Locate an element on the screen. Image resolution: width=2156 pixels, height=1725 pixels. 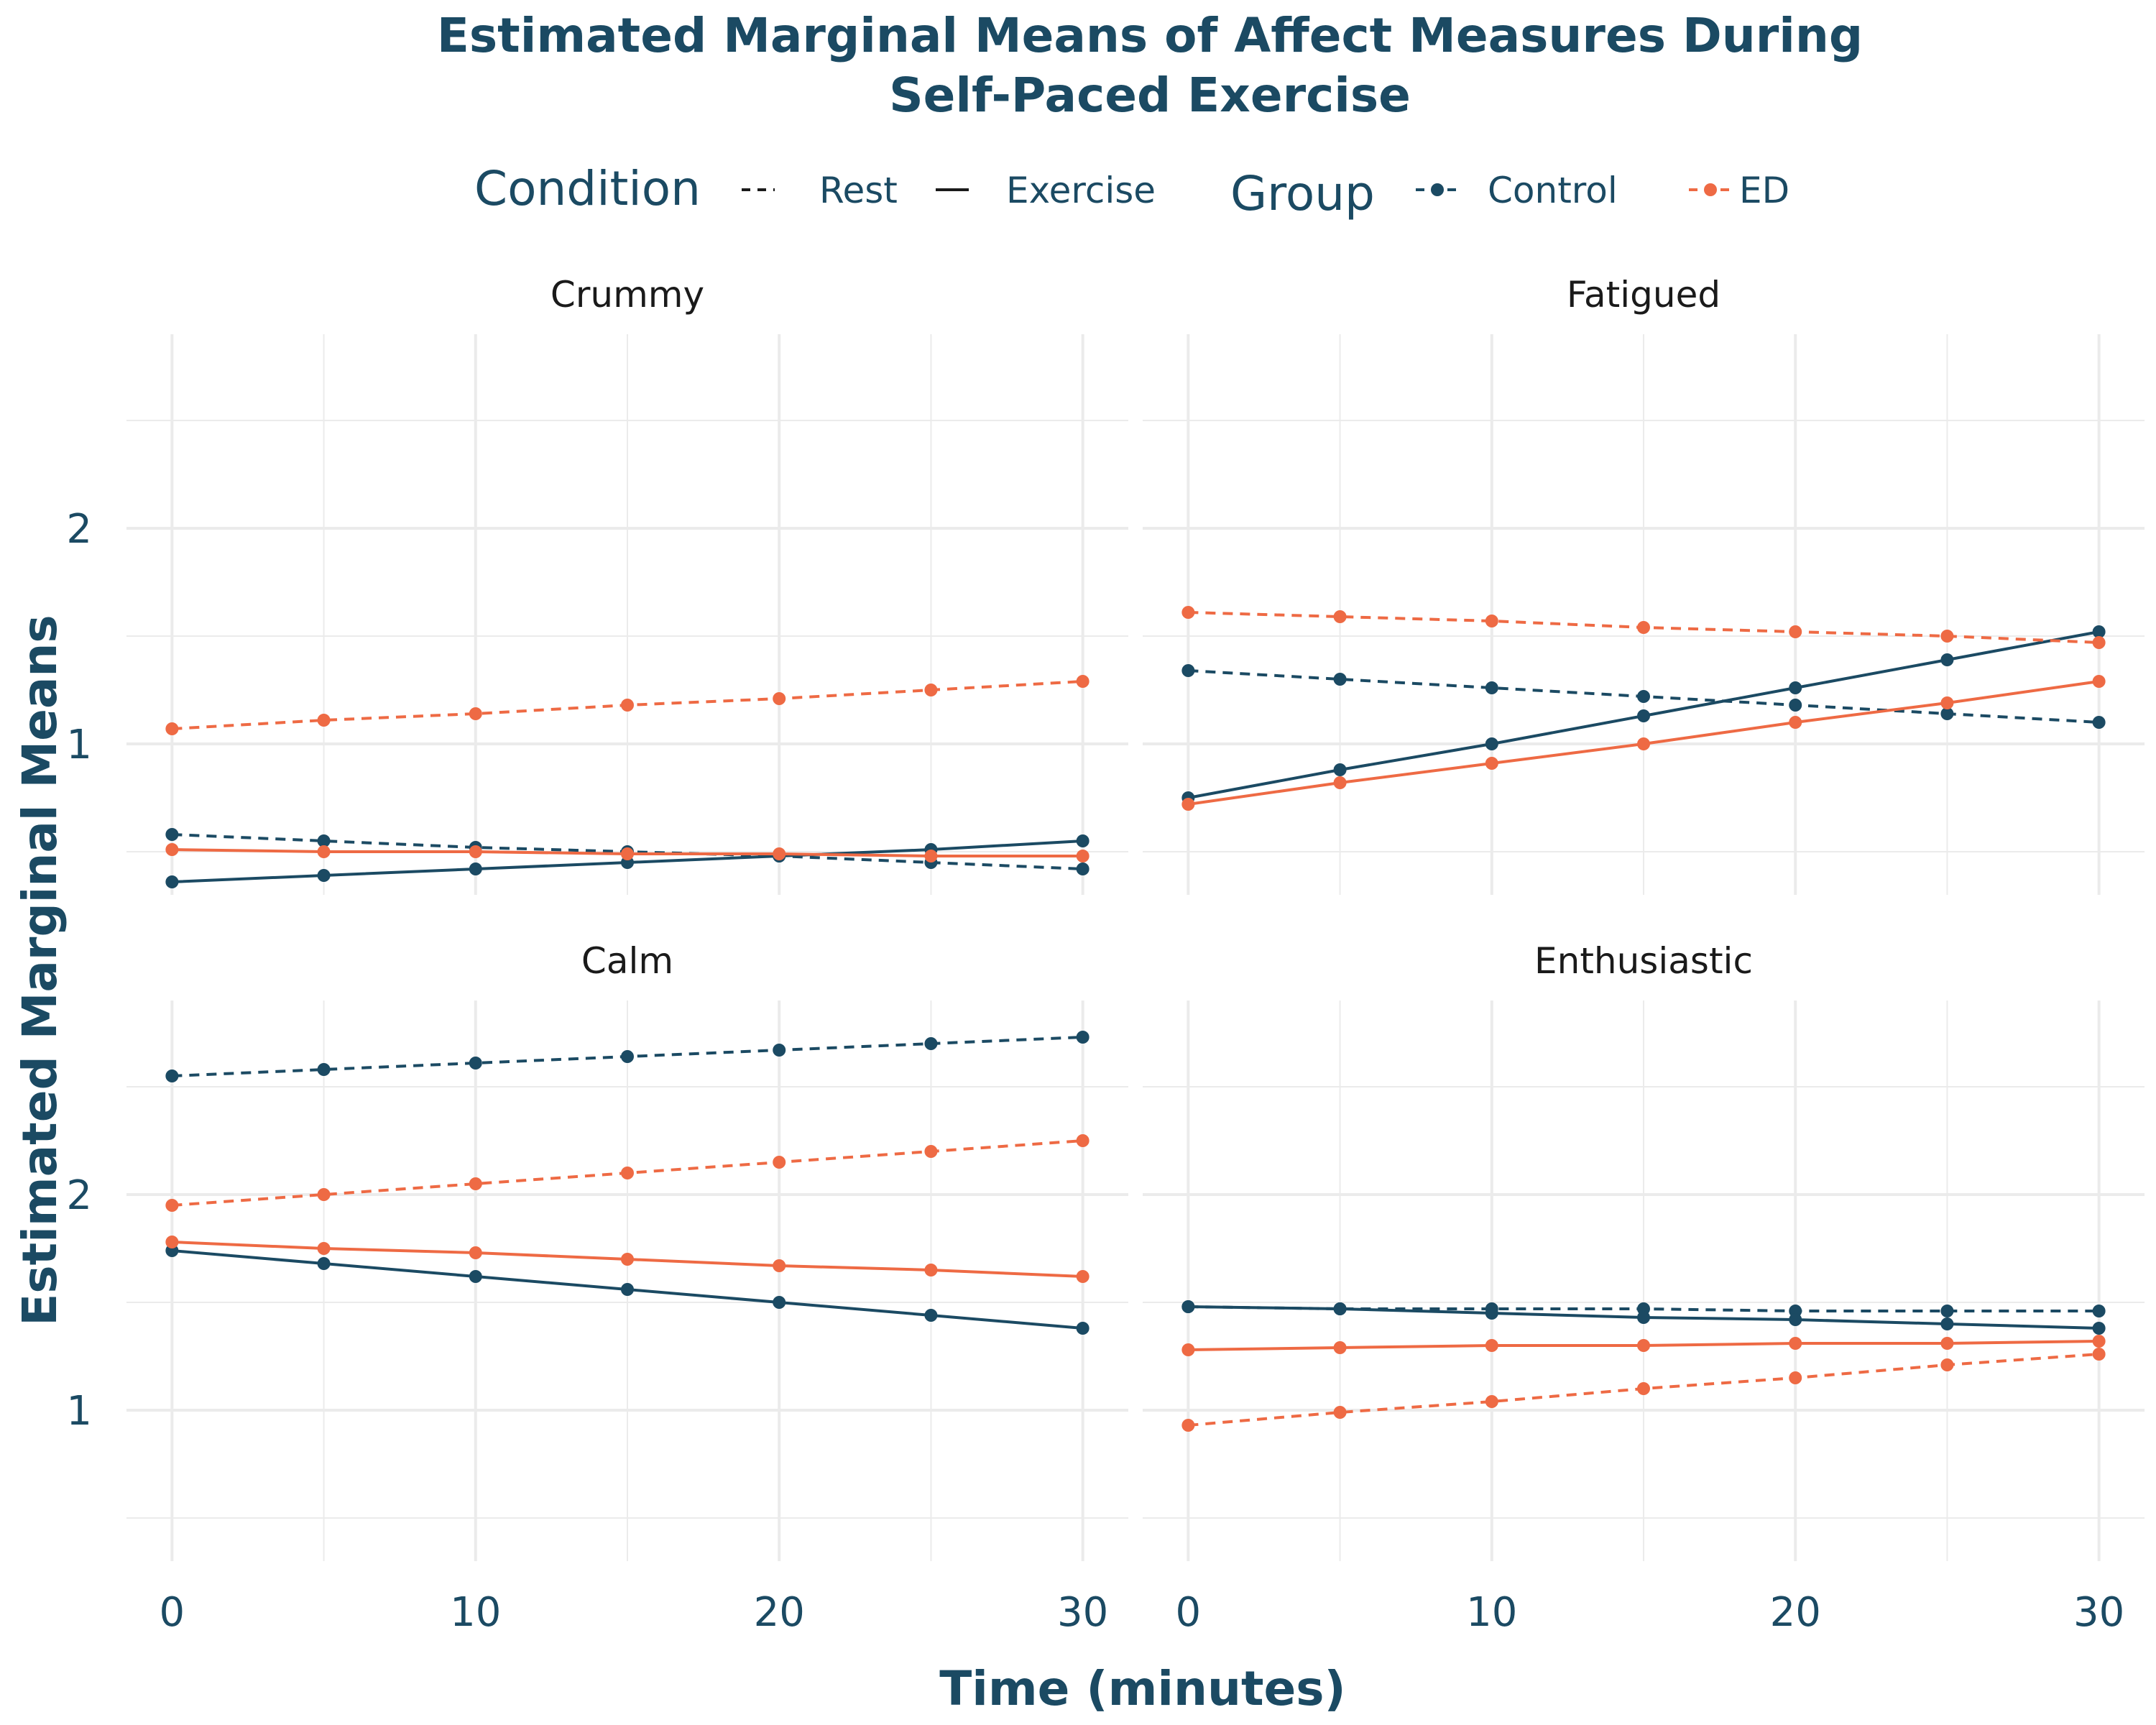
x-tick-label: 0 is located at coordinates (1189, 1612).